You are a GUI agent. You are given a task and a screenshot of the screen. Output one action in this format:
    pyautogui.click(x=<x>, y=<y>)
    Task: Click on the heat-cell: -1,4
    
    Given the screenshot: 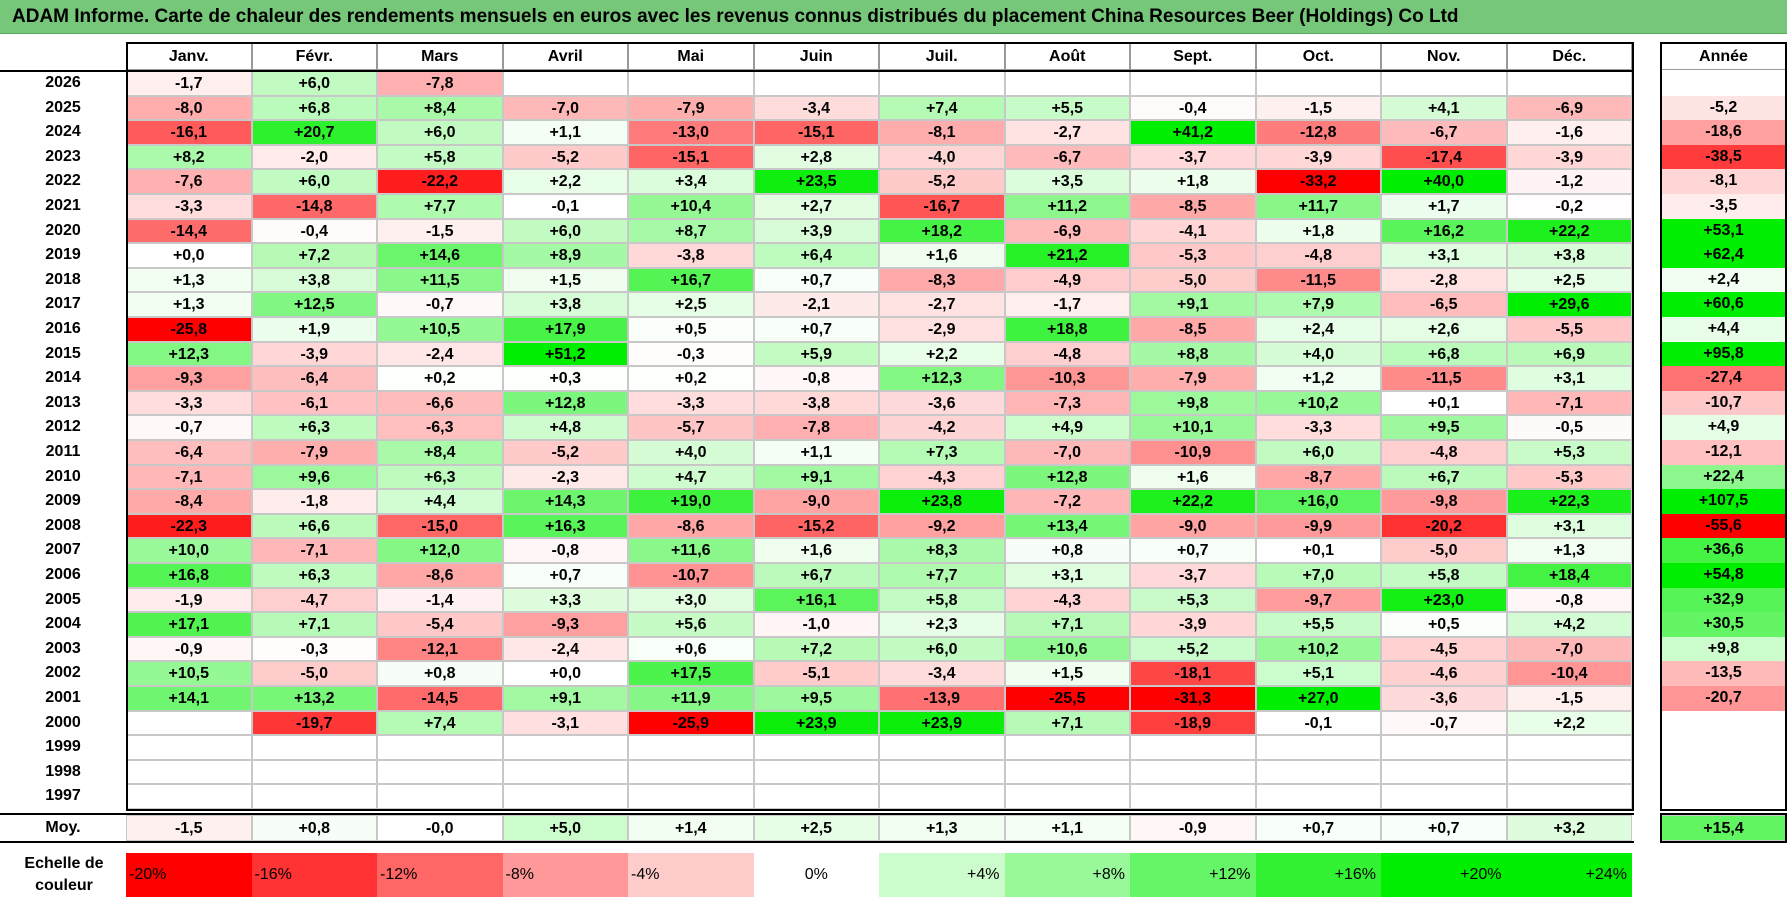 What is the action you would take?
    pyautogui.click(x=440, y=600)
    